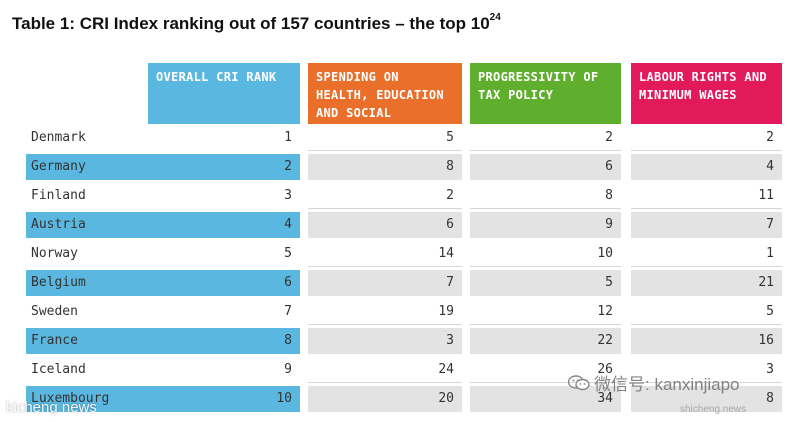 Image resolution: width=800 pixels, height=422 pixels. What do you see at coordinates (605, 311) in the screenshot?
I see `tax-cell: 12` at bounding box center [605, 311].